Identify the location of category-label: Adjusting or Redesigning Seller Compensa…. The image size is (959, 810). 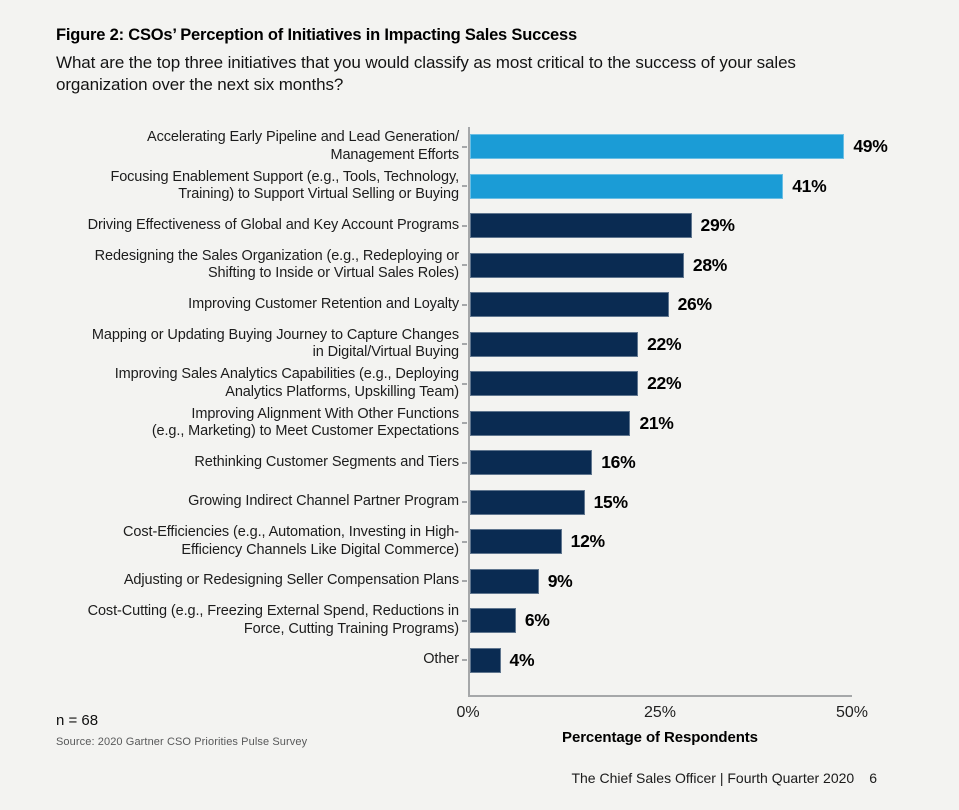
(291, 580).